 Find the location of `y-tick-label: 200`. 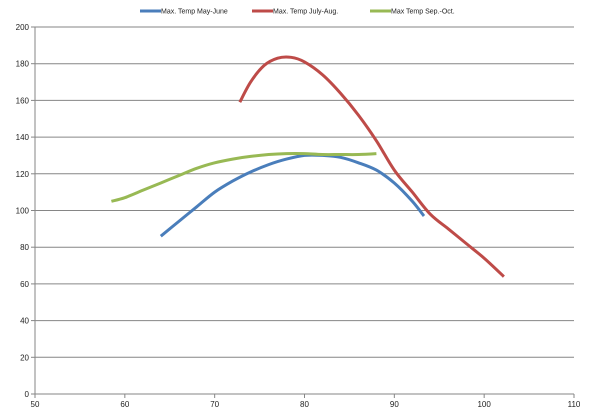

y-tick-label: 200 is located at coordinates (23, 27).